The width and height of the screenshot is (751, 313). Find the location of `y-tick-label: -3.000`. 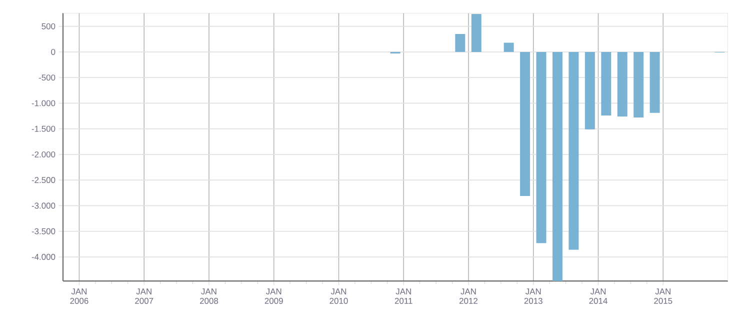

y-tick-label: -3.000 is located at coordinates (44, 205).